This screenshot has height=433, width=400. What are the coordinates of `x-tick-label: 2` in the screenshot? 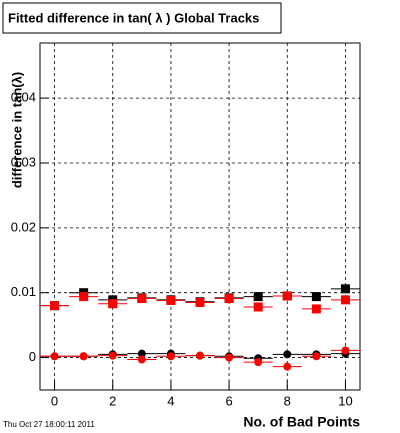 It's located at (112, 400).